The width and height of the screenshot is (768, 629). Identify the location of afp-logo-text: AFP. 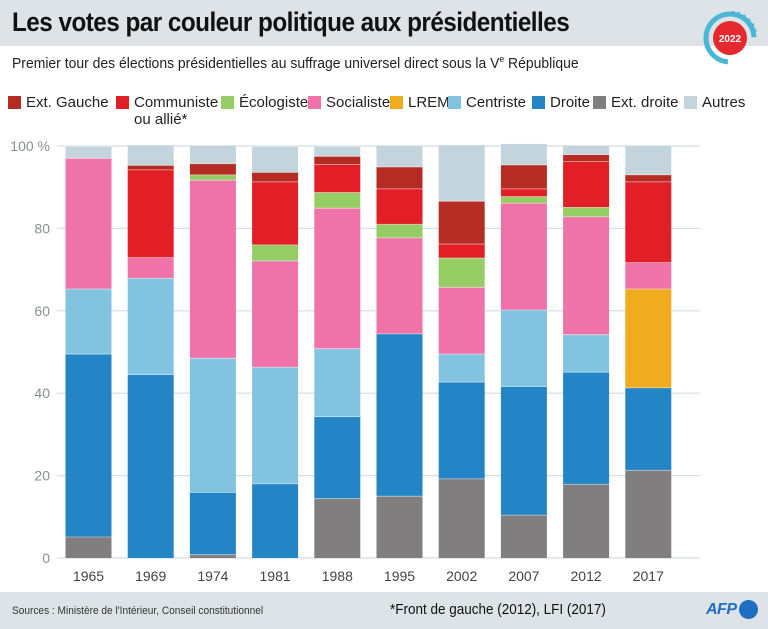
(721, 609).